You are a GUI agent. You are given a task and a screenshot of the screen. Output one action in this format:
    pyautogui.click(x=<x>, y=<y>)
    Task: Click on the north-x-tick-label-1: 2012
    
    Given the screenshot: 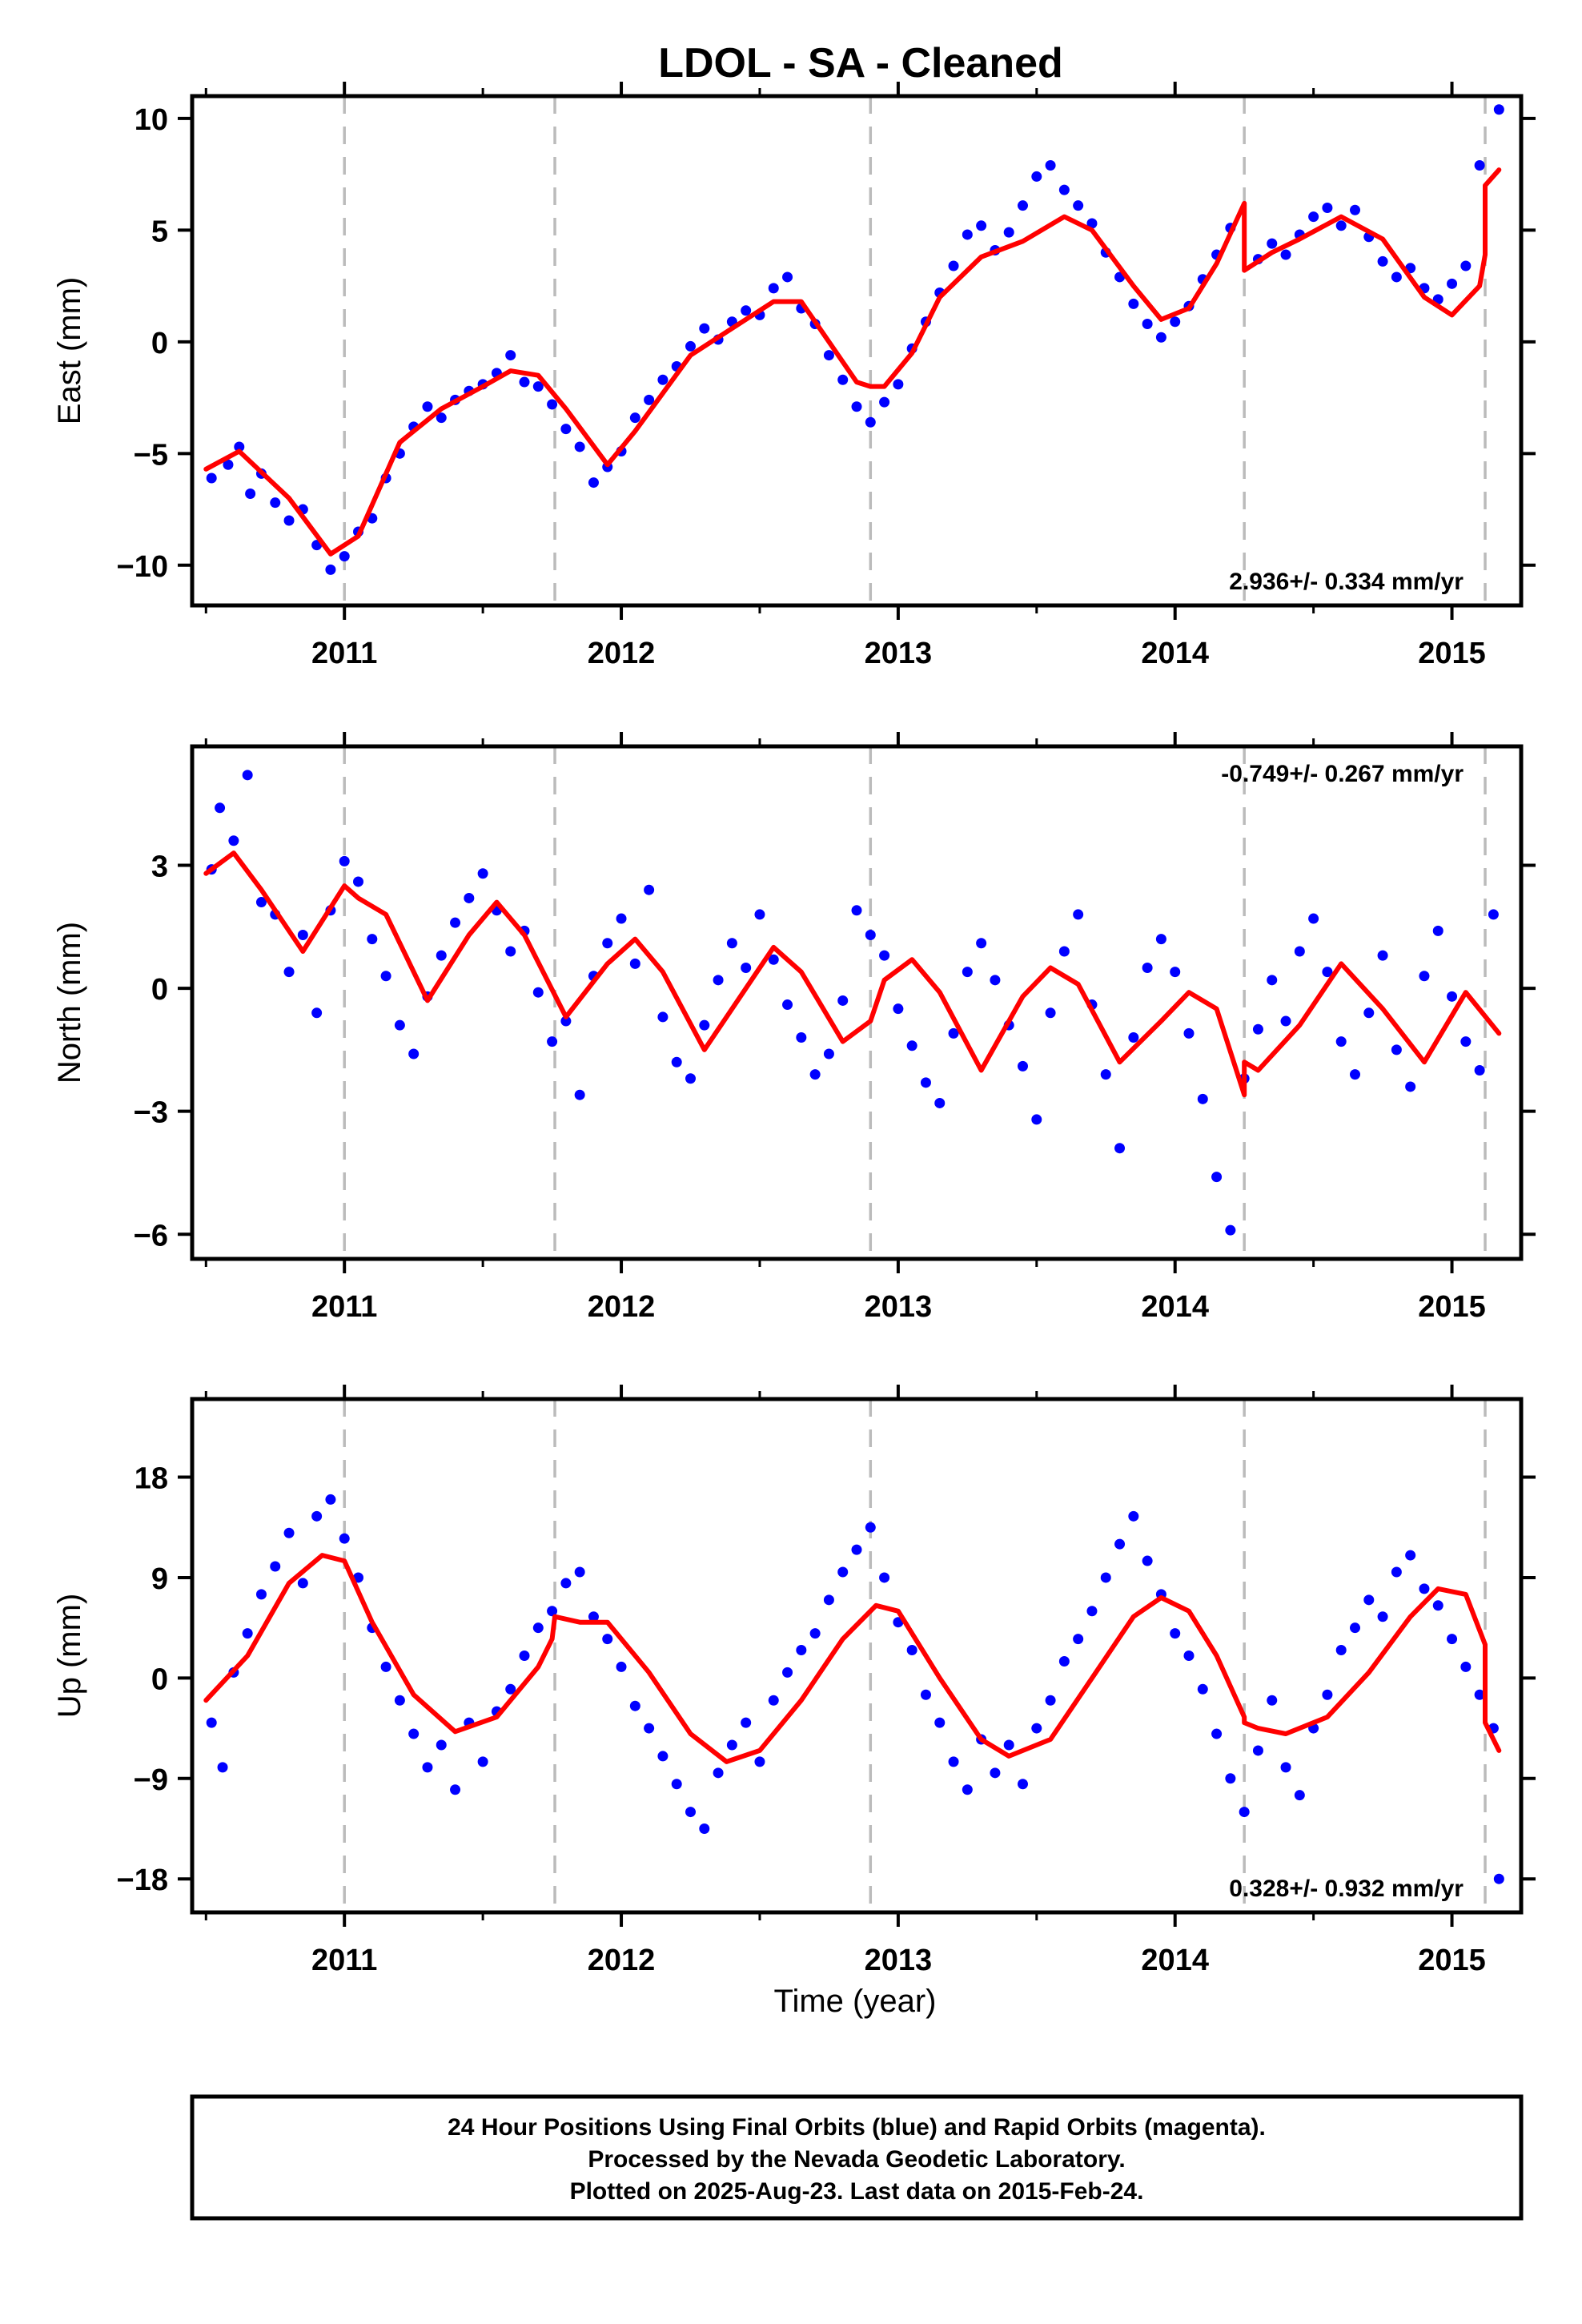 What is the action you would take?
    pyautogui.click(x=622, y=1307)
    